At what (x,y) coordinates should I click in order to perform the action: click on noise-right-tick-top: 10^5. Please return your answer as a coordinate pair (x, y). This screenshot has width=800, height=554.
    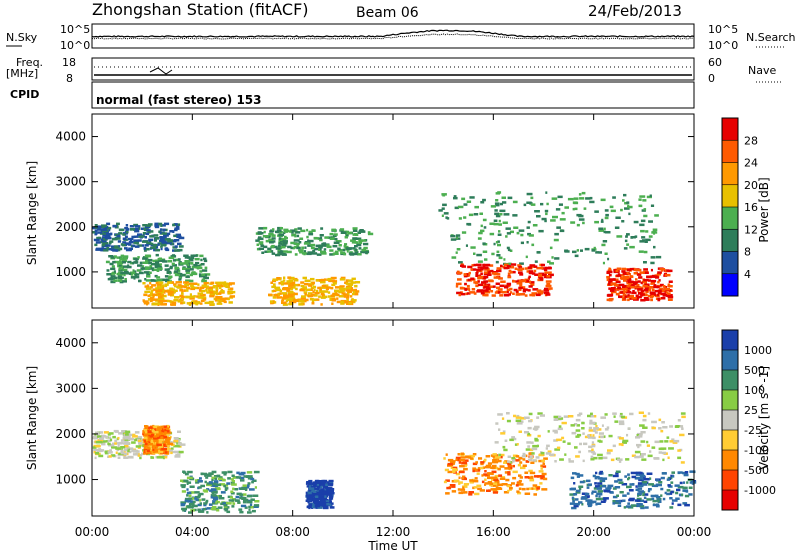
    Looking at the image, I should click on (723, 29).